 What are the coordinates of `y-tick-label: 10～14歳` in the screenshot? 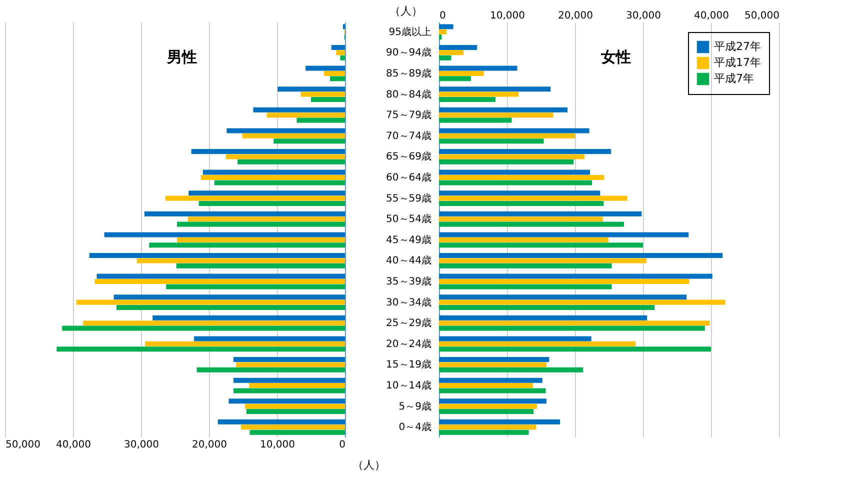 It's located at (409, 386).